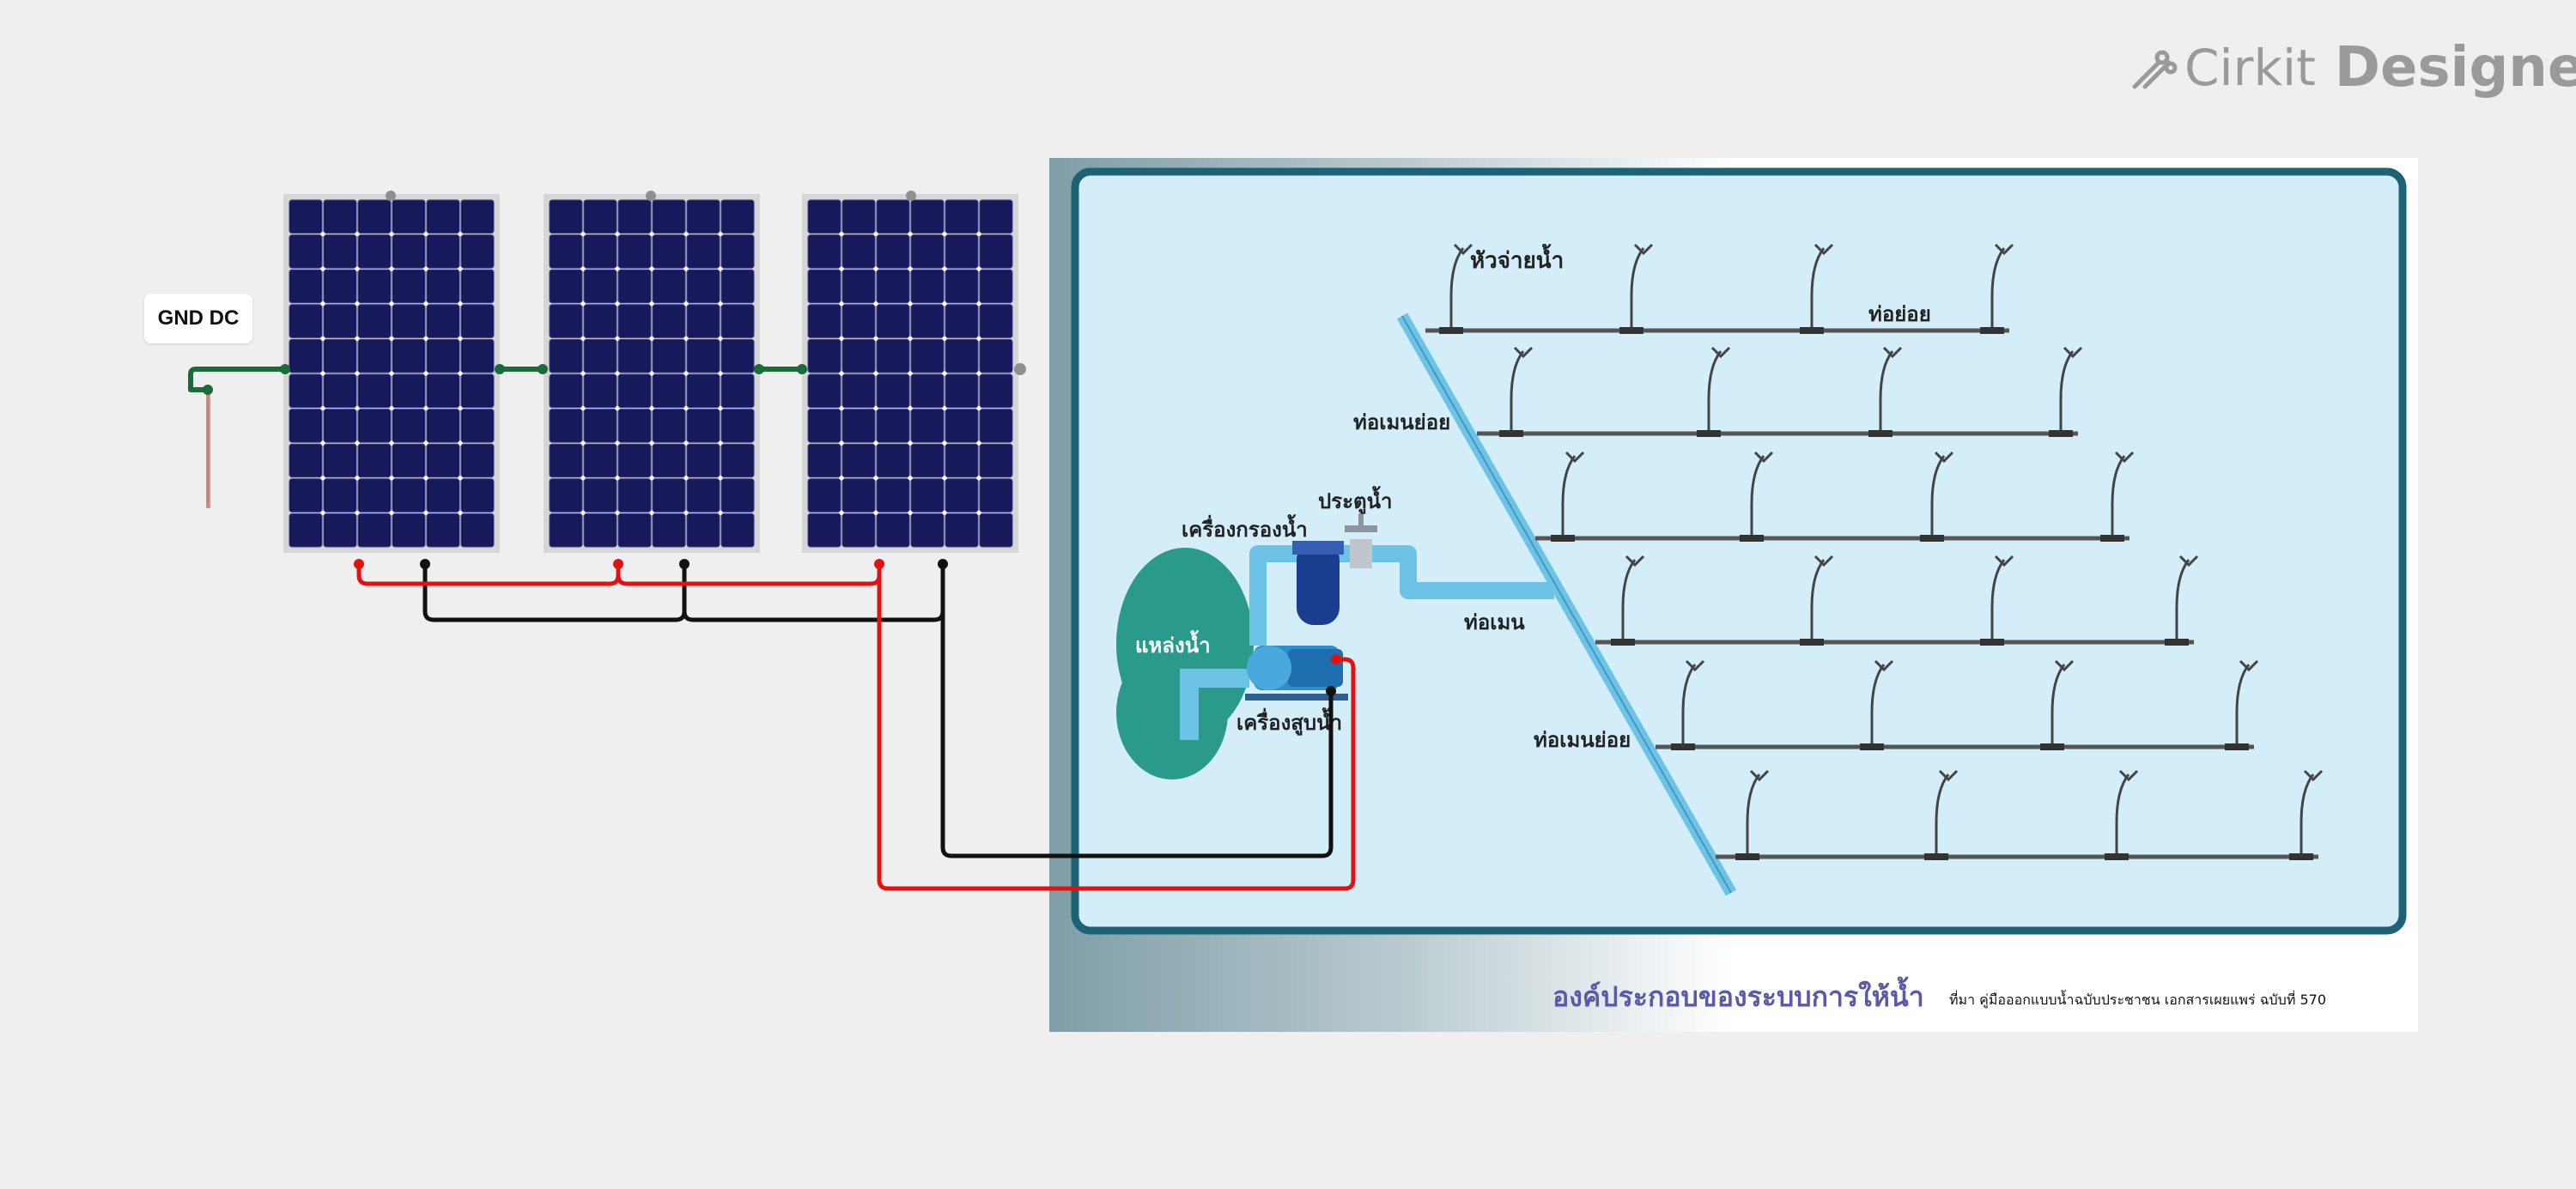 This screenshot has width=2576, height=1189. What do you see at coordinates (1495, 622) in the screenshot?
I see `label-main-pipe: ท่อเมน` at bounding box center [1495, 622].